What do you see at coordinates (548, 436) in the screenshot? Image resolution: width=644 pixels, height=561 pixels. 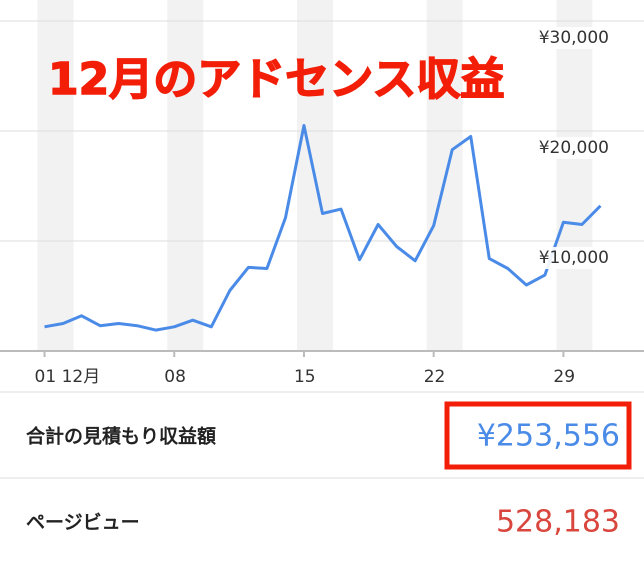 I see `summary-value: ¥253,556` at bounding box center [548, 436].